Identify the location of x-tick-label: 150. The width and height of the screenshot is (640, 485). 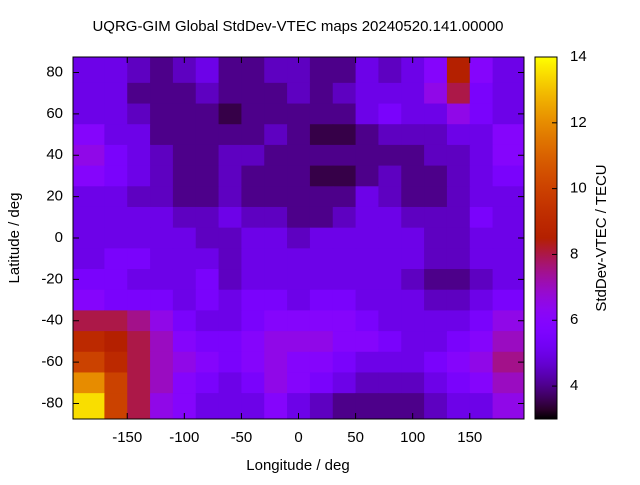
(469, 437).